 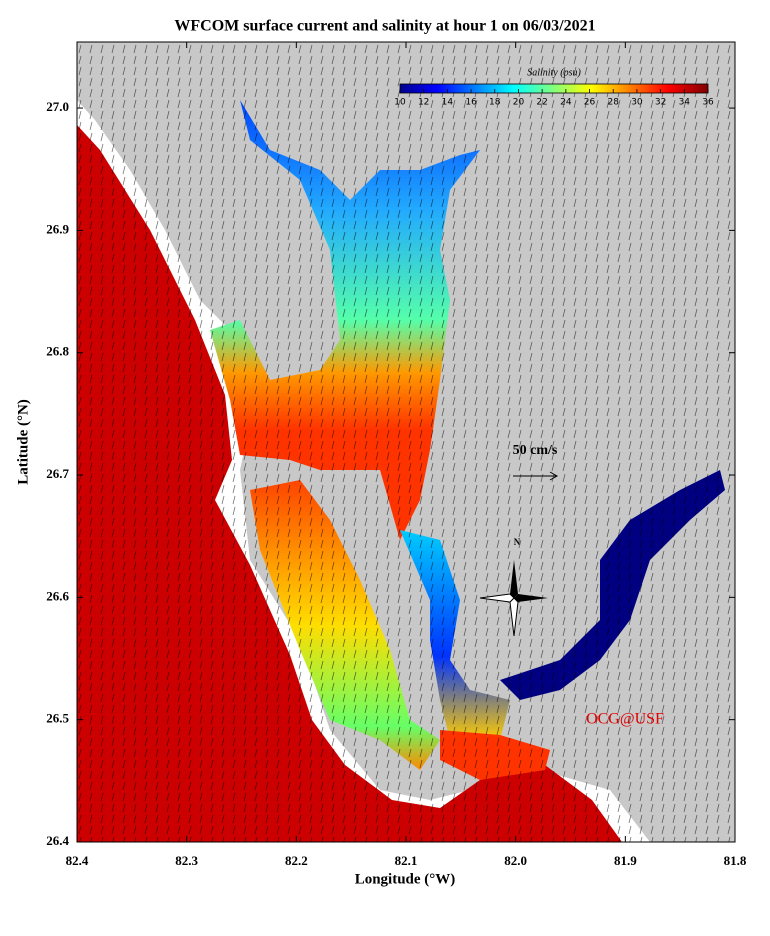 I want to click on north-label: N, so click(x=517, y=542).